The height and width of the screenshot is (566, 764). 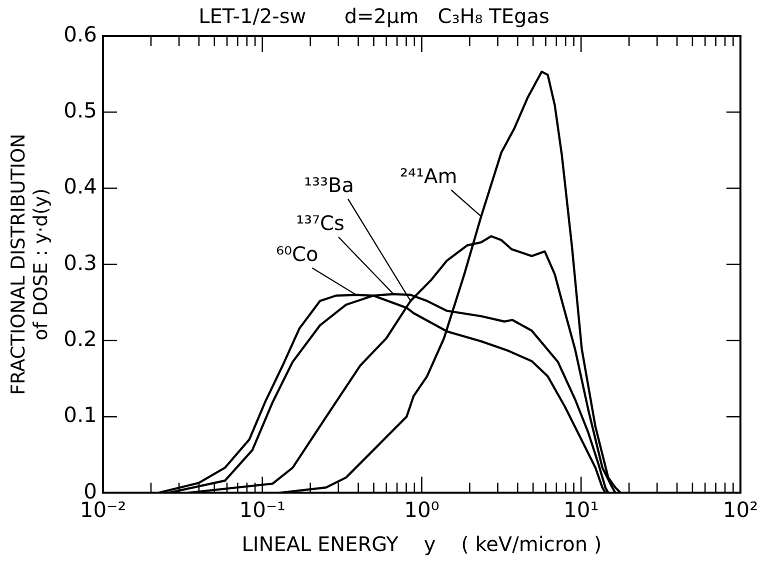 I want to click on y-axis-title: FRACTIONAL DISTRIBUTION of DOSE : y·d(y), so click(x=29, y=265).